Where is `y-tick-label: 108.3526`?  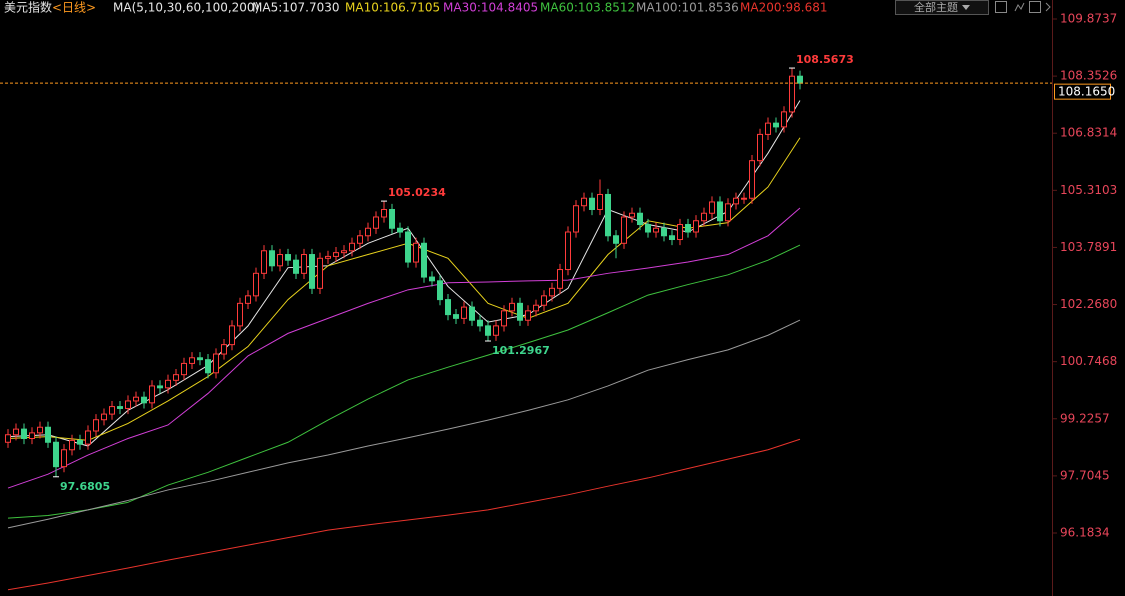 y-tick-label: 108.3526 is located at coordinates (1088, 76).